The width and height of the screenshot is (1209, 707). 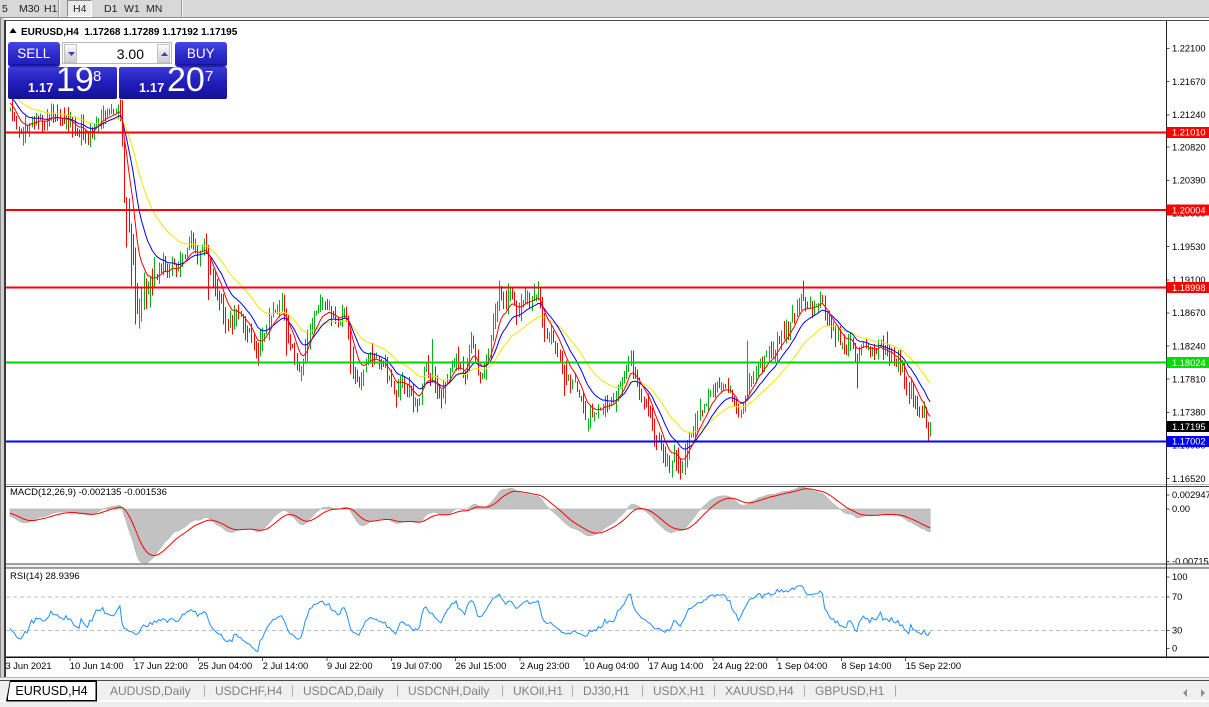 What do you see at coordinates (933, 666) in the screenshot?
I see `svg-text: 15 Sep 22:00` at bounding box center [933, 666].